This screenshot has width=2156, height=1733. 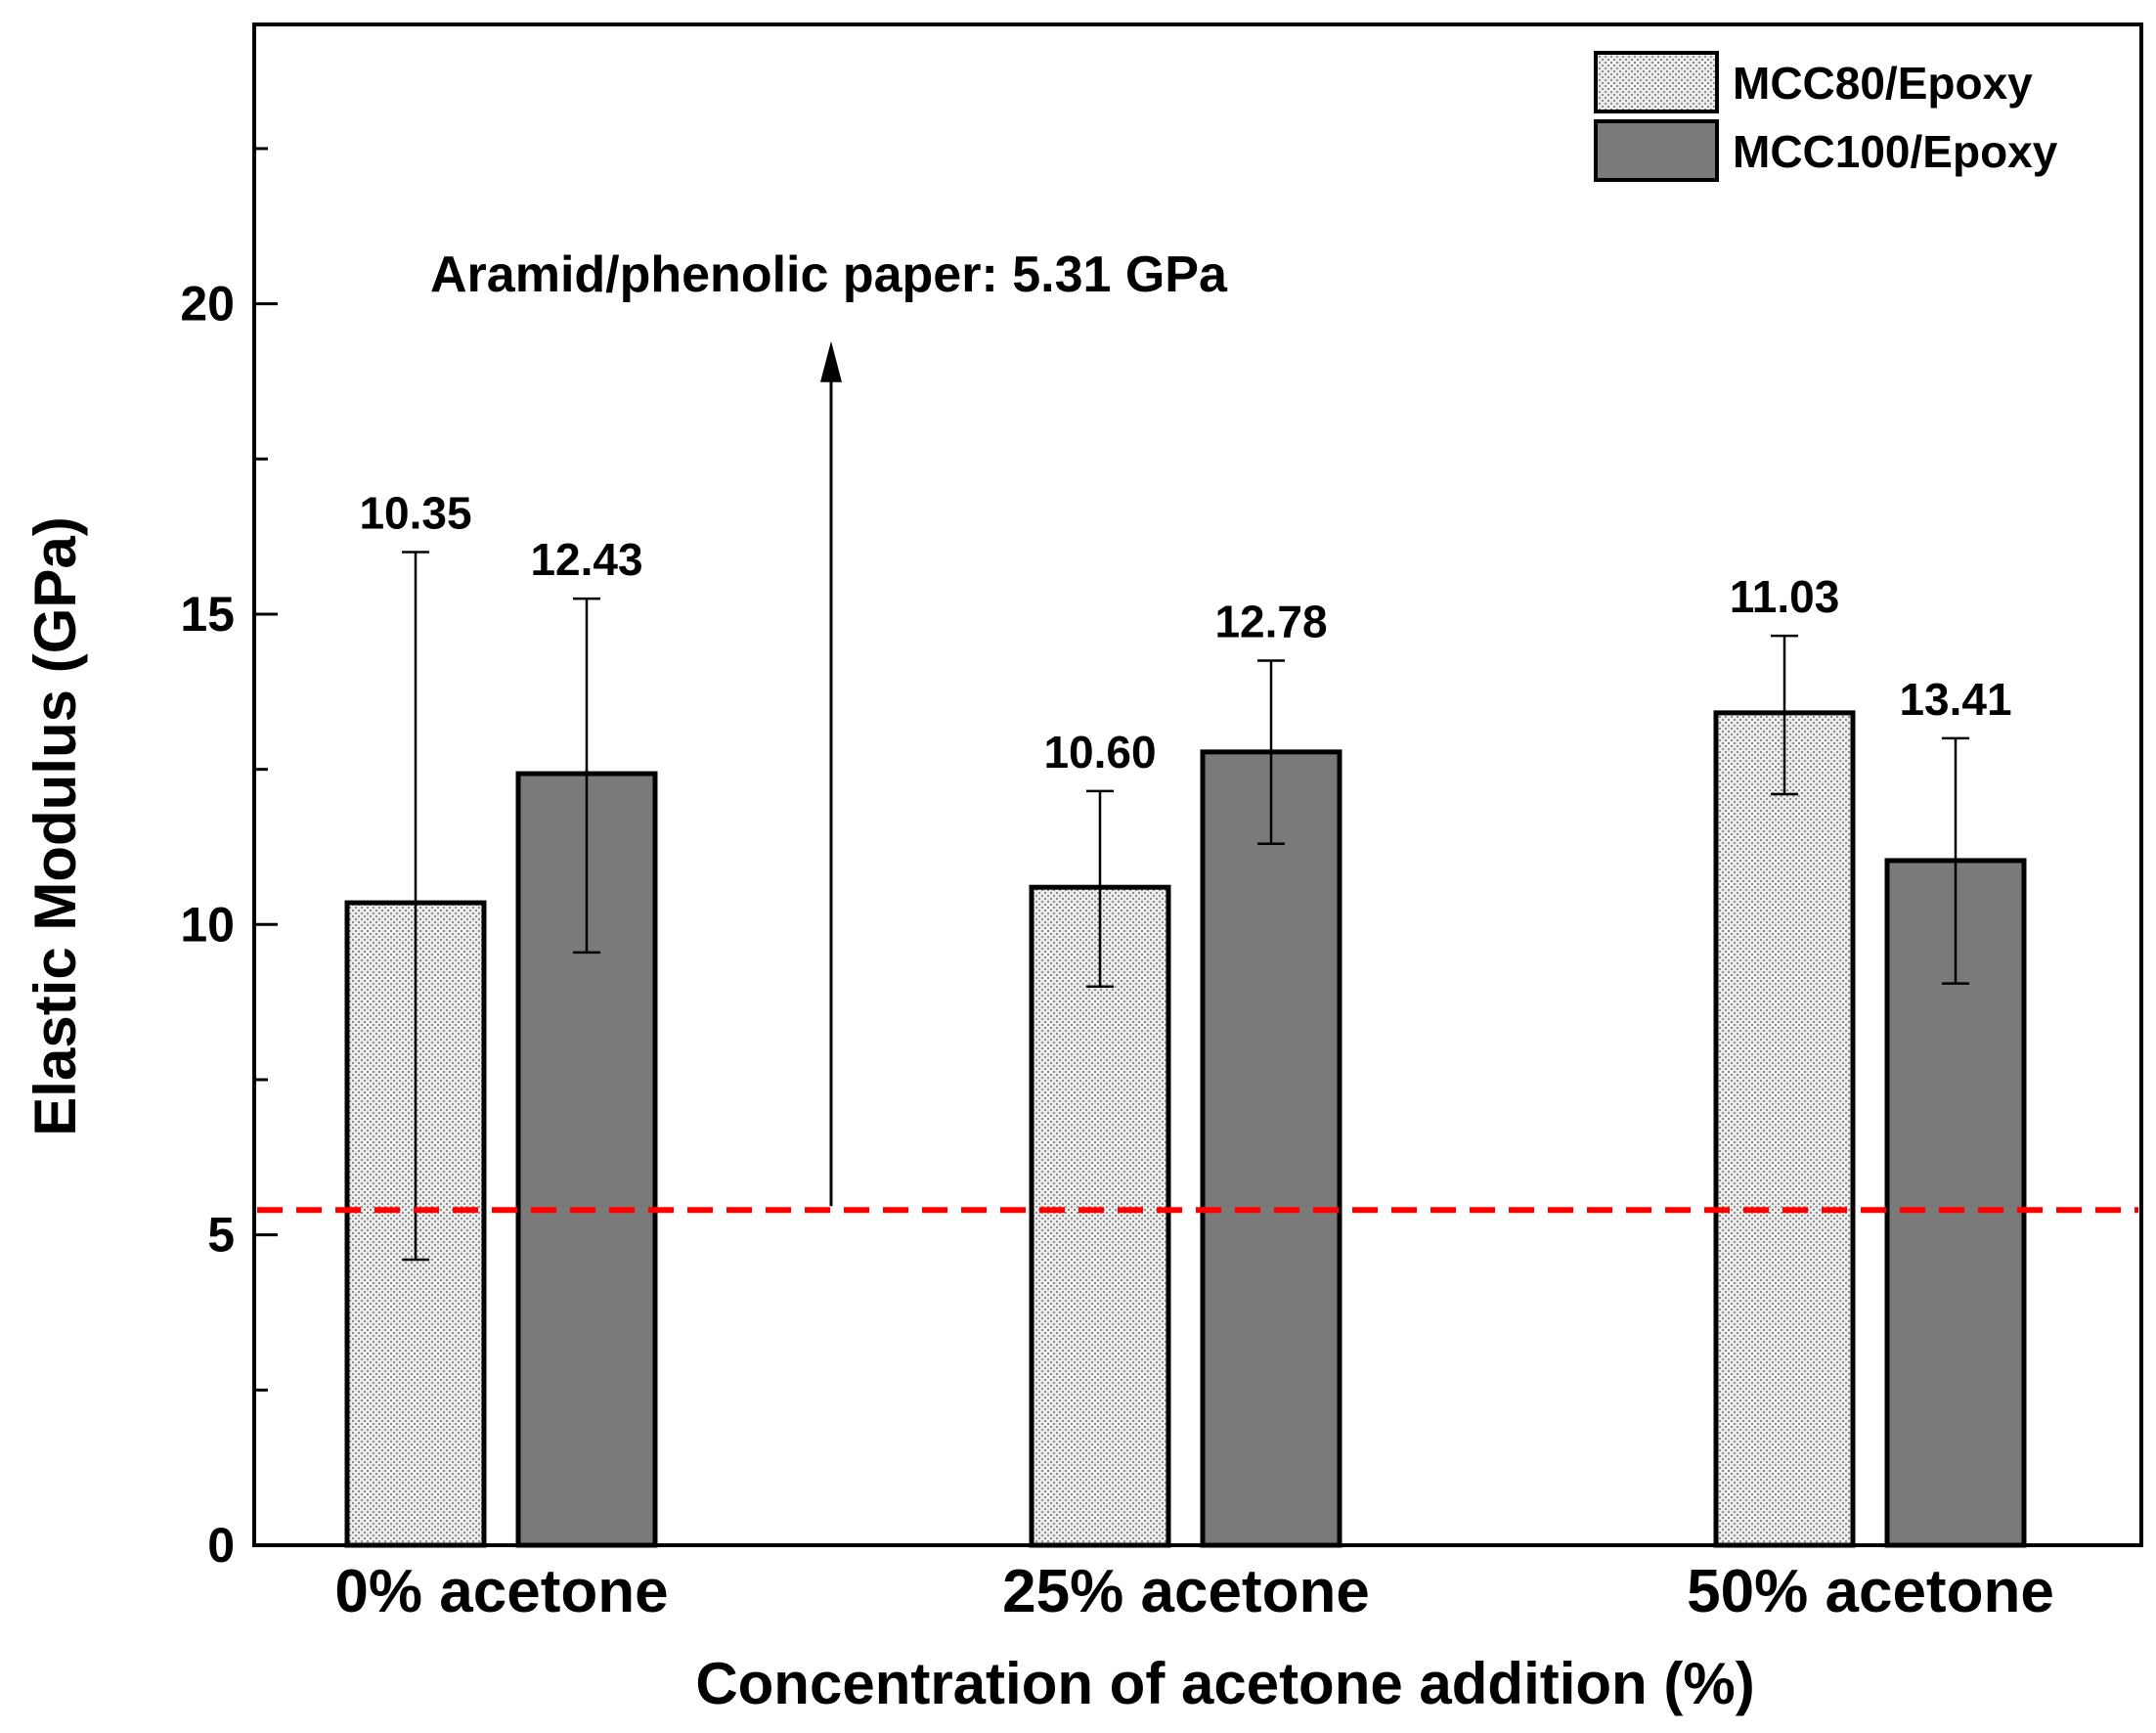 I want to click on x-category-labels: 0% acetone 25% acetone 50% acetone, so click(x=1193, y=1591).